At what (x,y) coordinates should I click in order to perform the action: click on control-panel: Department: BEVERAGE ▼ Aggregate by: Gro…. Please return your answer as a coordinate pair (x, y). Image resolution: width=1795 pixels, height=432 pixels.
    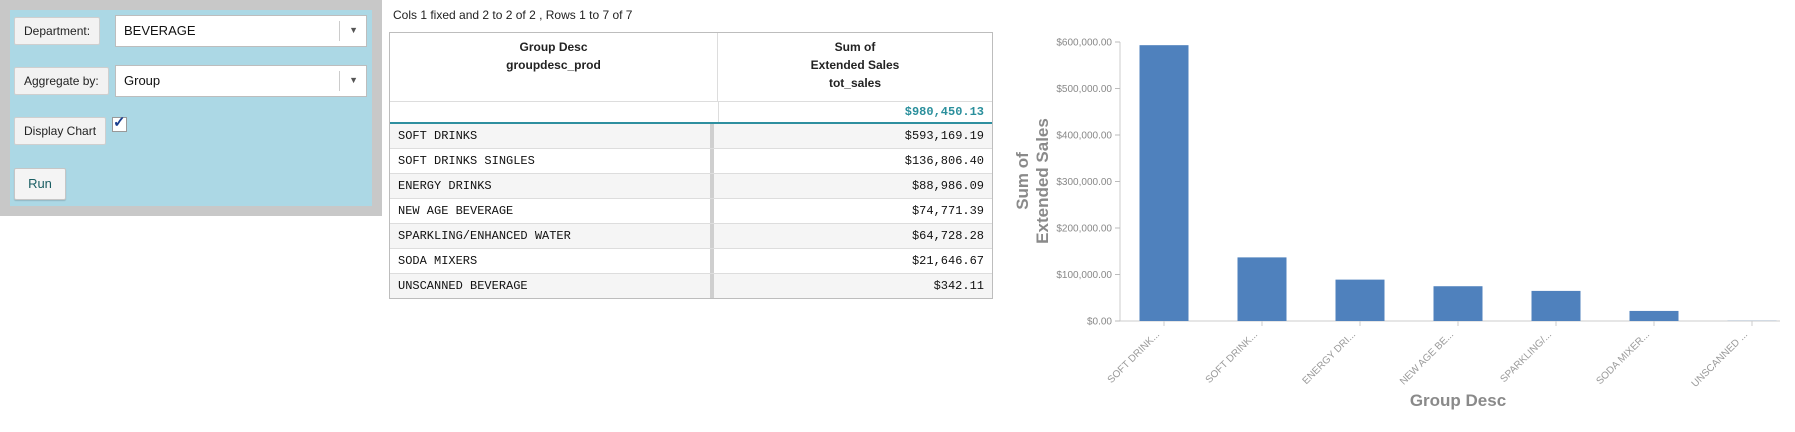
    Looking at the image, I should click on (191, 108).